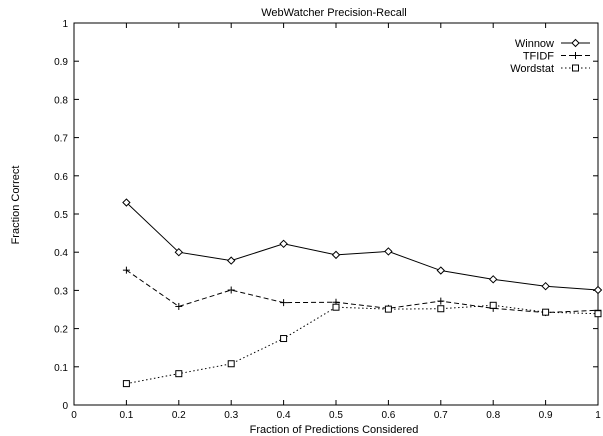 This screenshot has width=603, height=436. What do you see at coordinates (16, 205) in the screenshot?
I see `y-axis-label: Fraction Correct` at bounding box center [16, 205].